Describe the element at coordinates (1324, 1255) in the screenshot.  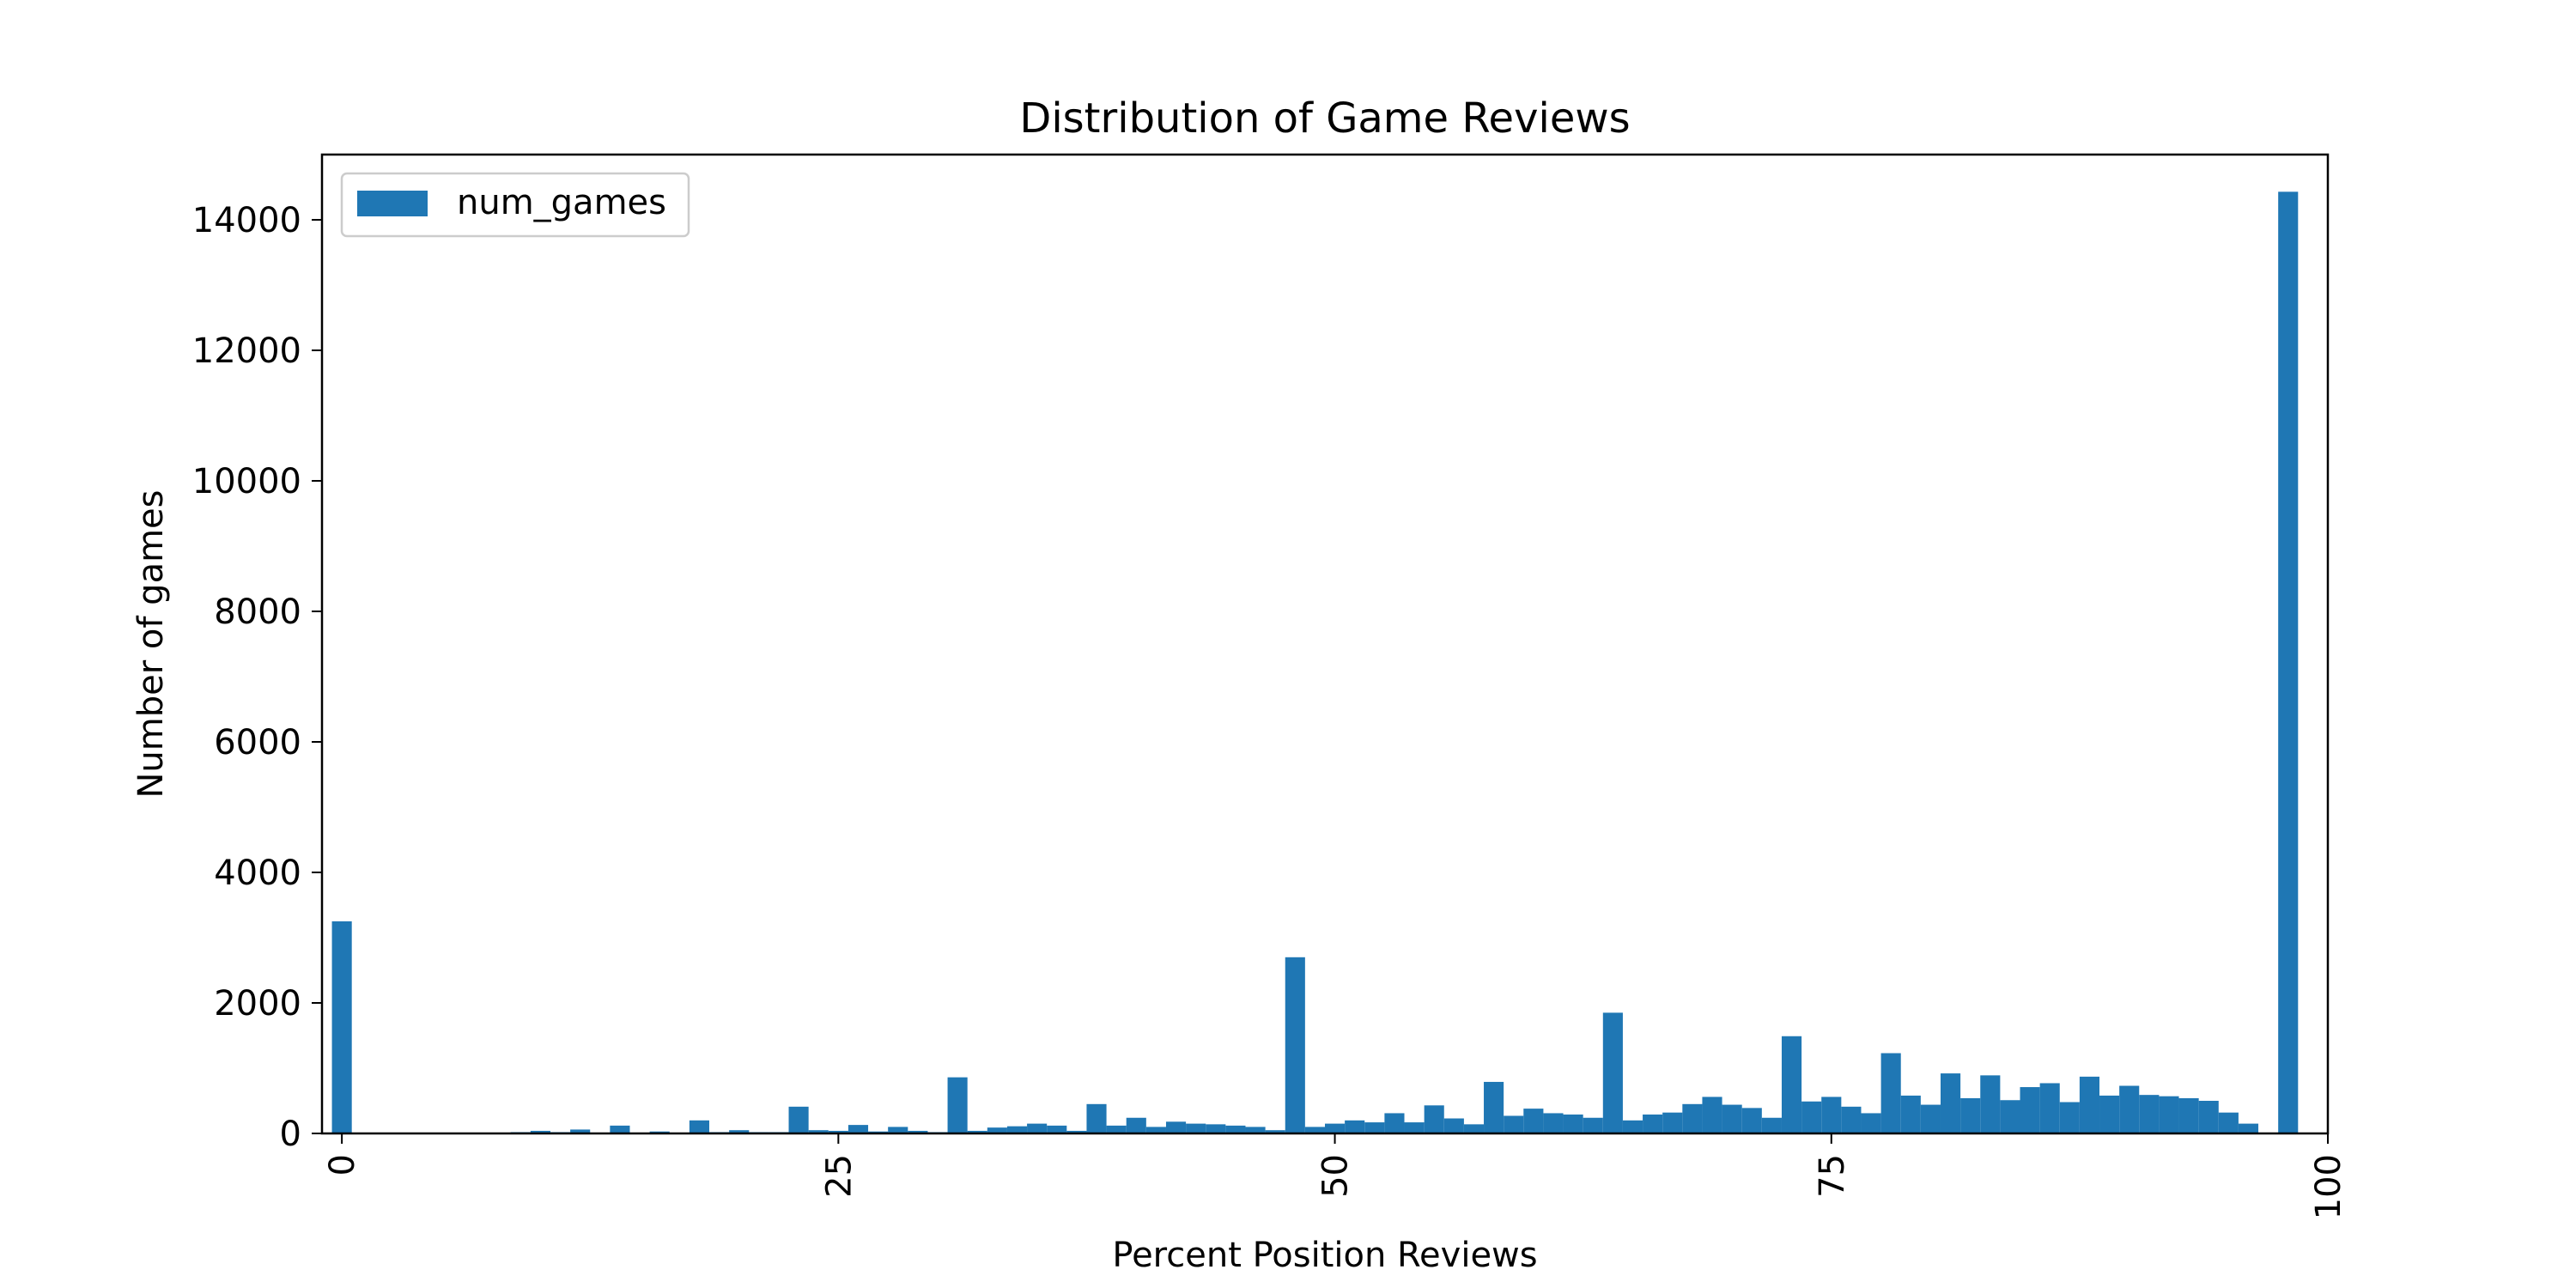
I see `x-axis-label: Percent Position Reviews` at that location.